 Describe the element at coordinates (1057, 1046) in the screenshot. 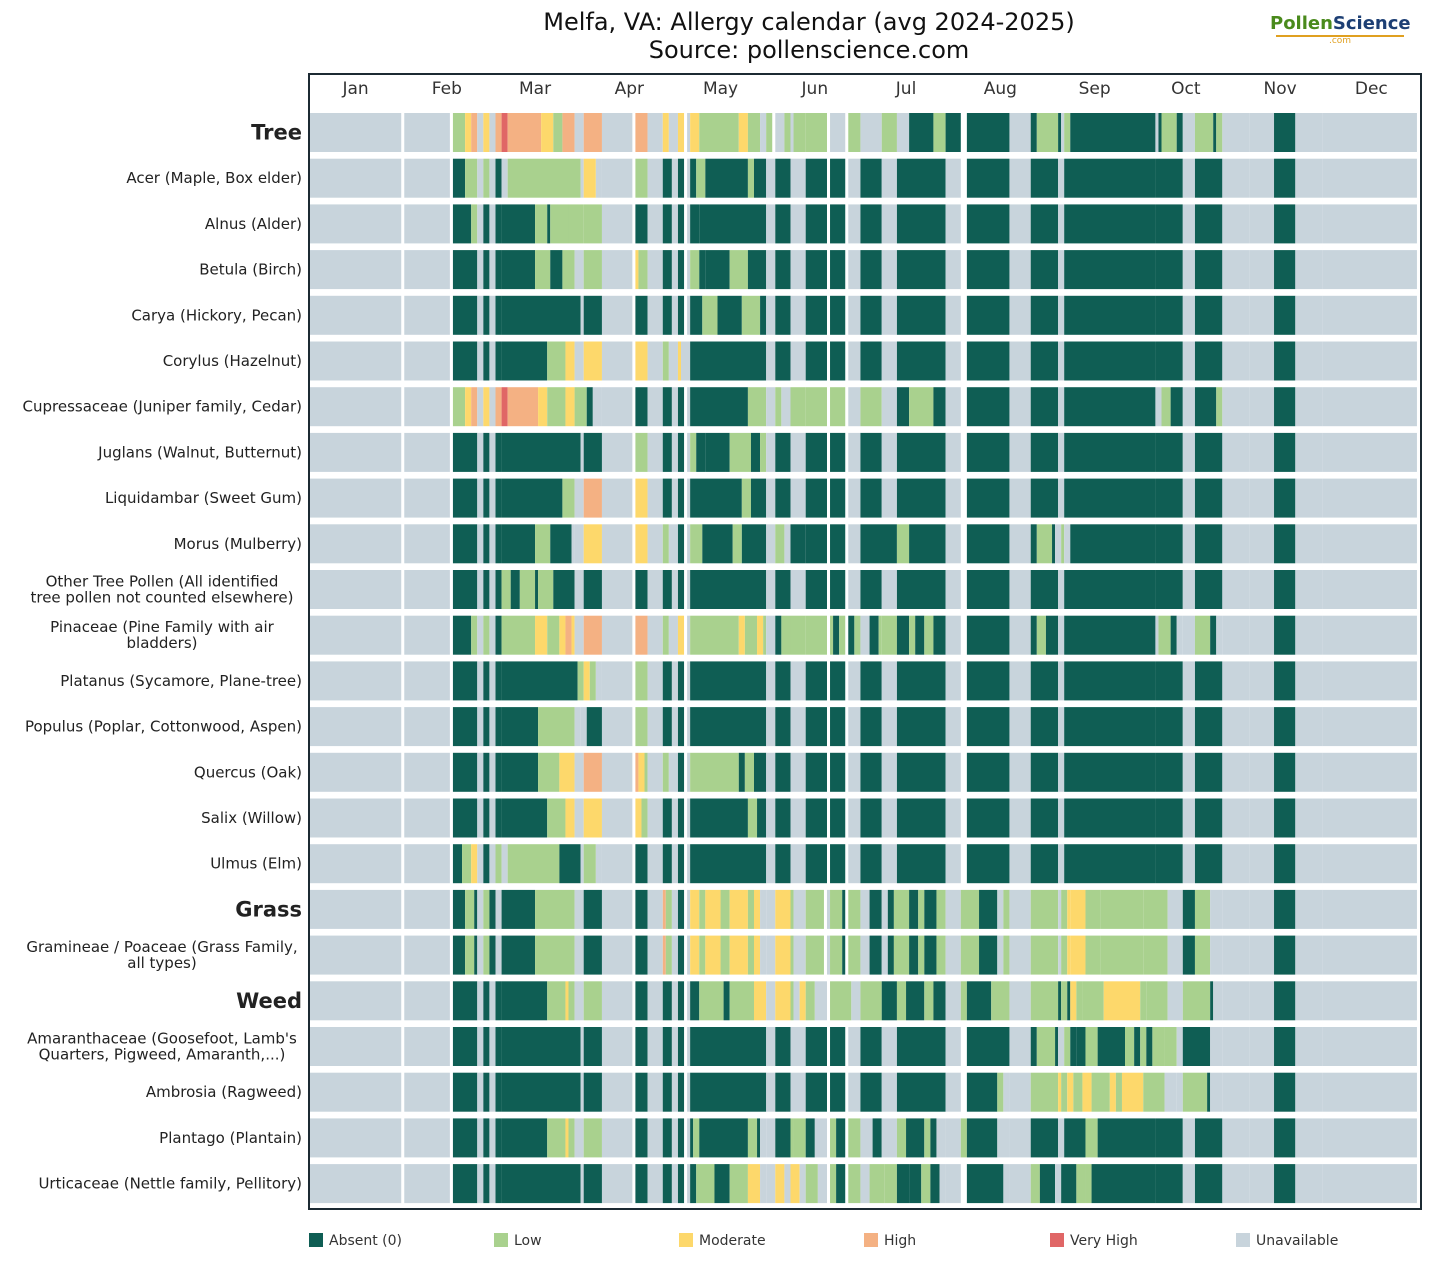

I see `cell-amaranthaceae-goosefoot-lamb-s-quarters--32` at that location.